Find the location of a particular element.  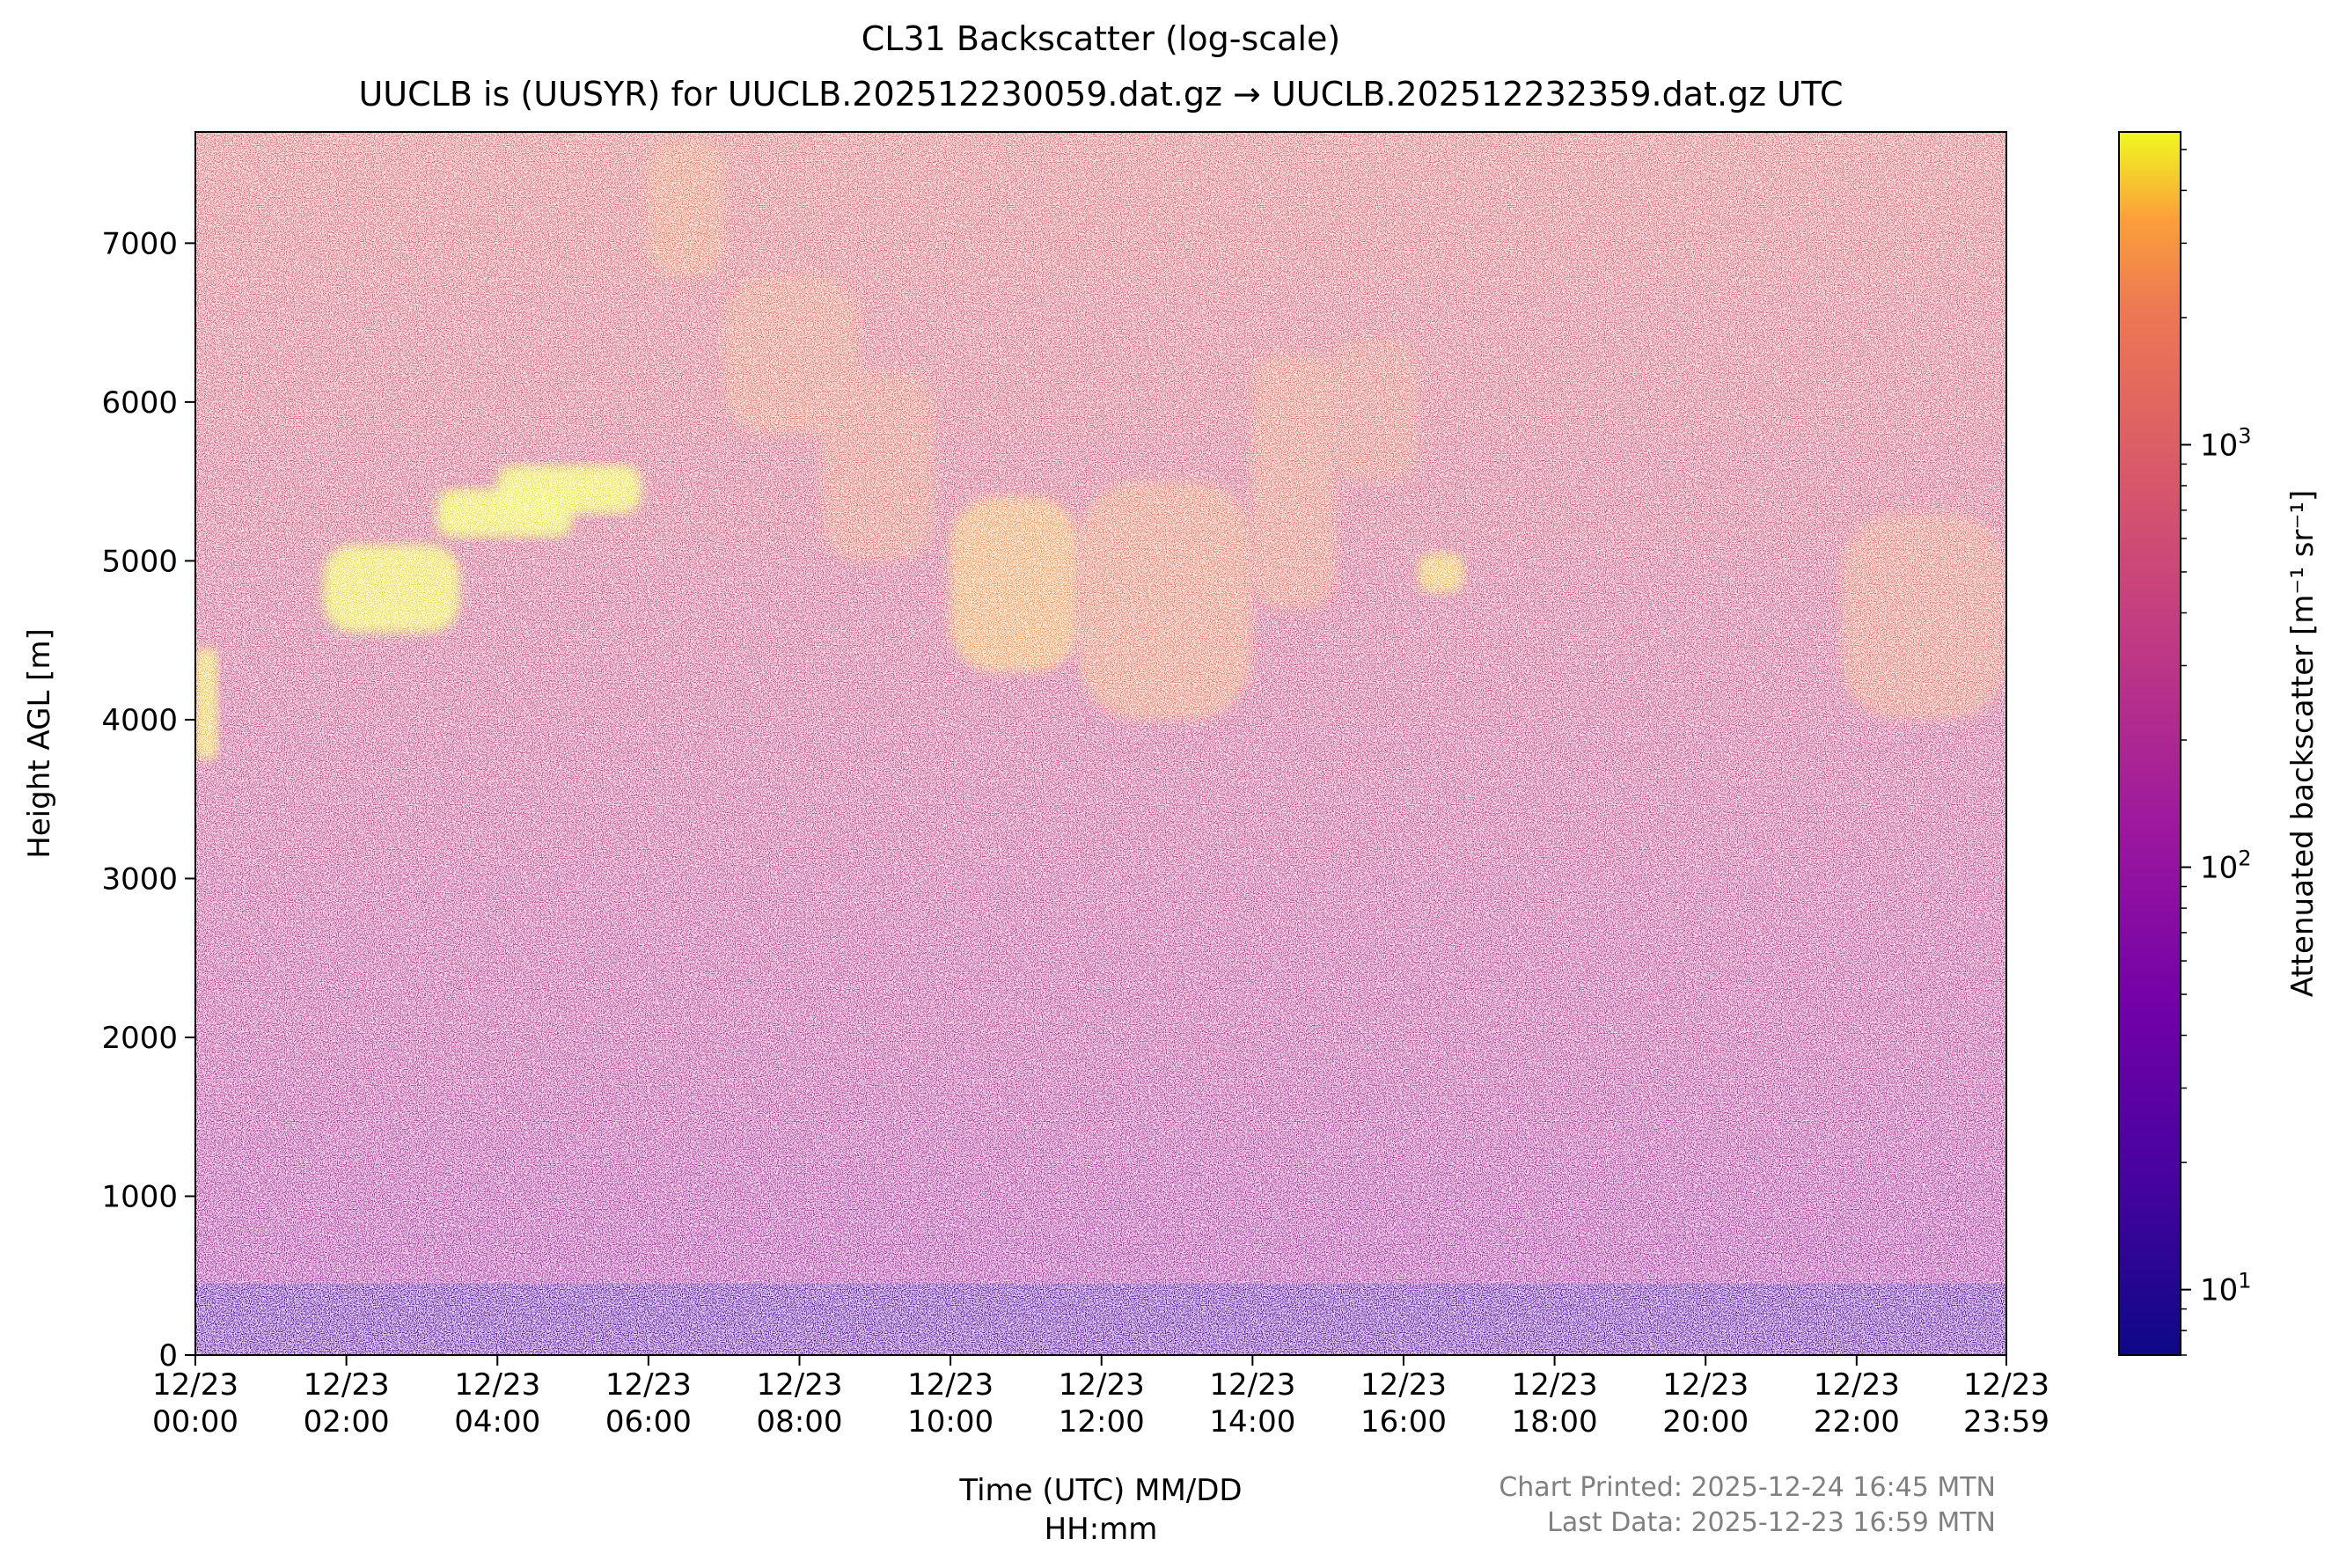

x-tick-time: 20:00 is located at coordinates (1705, 1422).